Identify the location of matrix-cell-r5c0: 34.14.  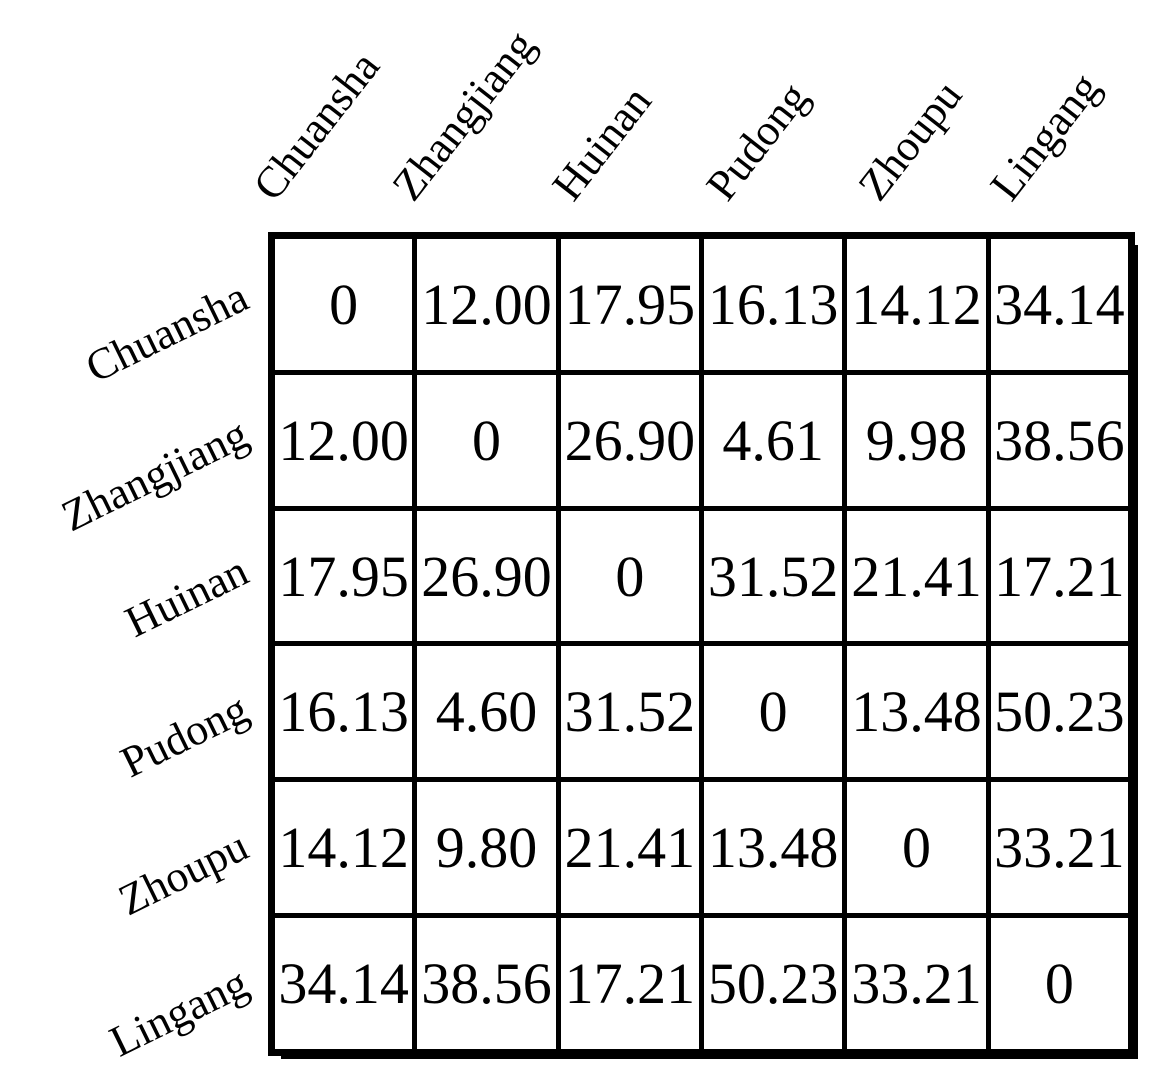
(343, 984).